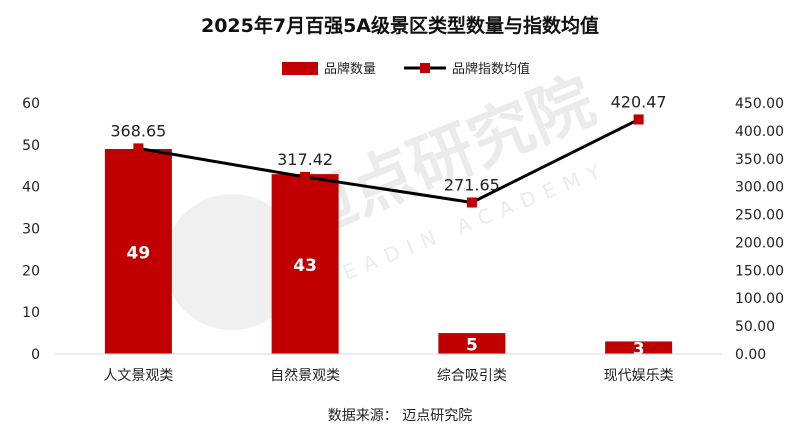 The image size is (800, 441). I want to click on left-y-tick-label: 0, so click(35, 355).